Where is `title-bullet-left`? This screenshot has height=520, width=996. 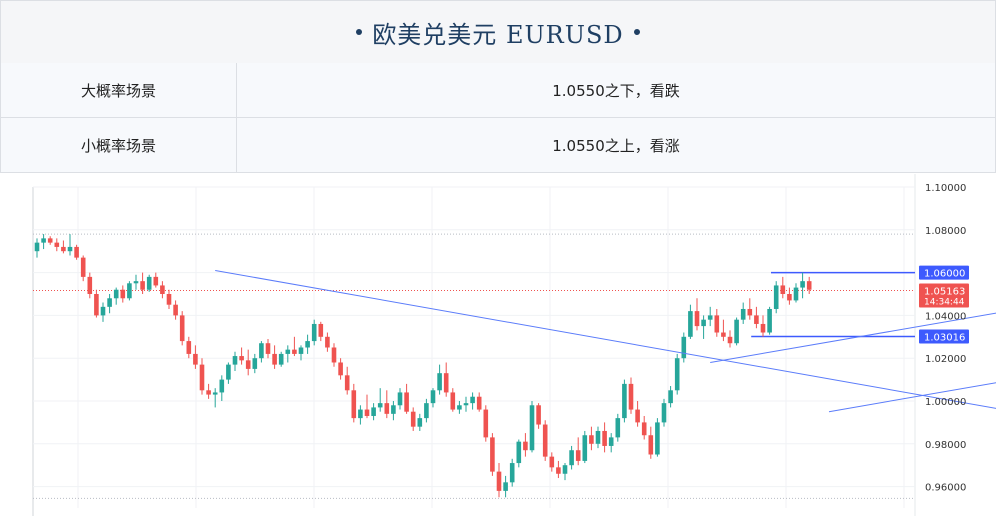 title-bullet-left is located at coordinates (359, 32).